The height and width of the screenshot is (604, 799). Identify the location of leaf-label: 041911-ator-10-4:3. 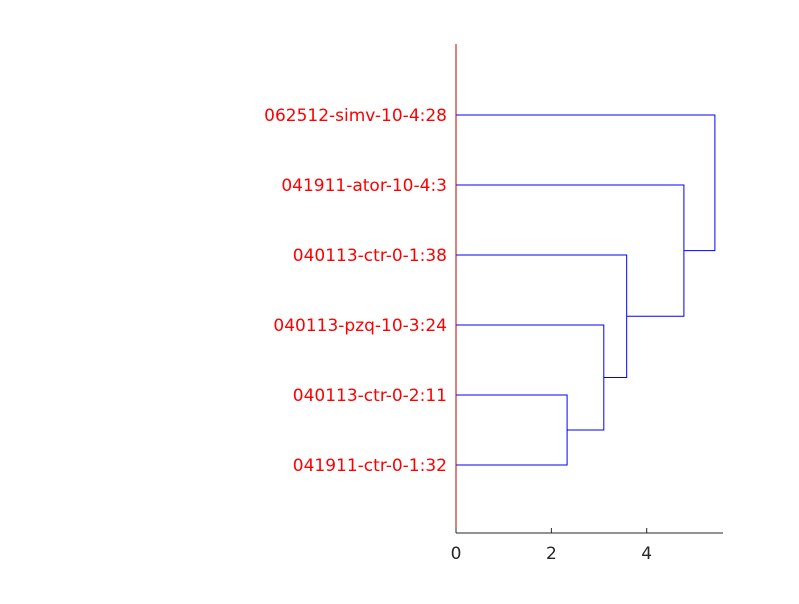
(364, 186).